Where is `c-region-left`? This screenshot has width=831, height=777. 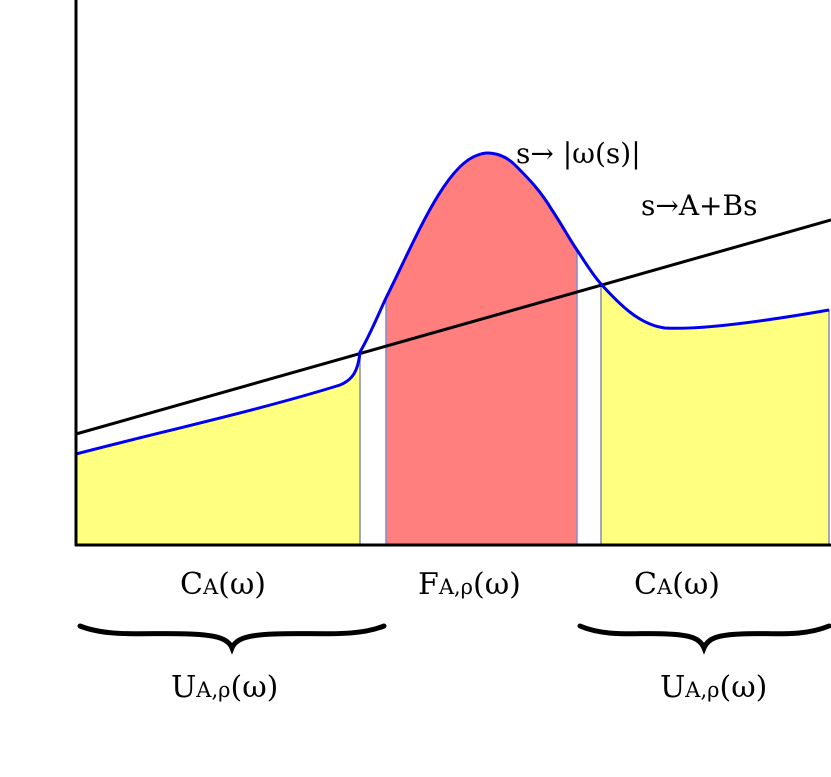 c-region-left is located at coordinates (218, 448).